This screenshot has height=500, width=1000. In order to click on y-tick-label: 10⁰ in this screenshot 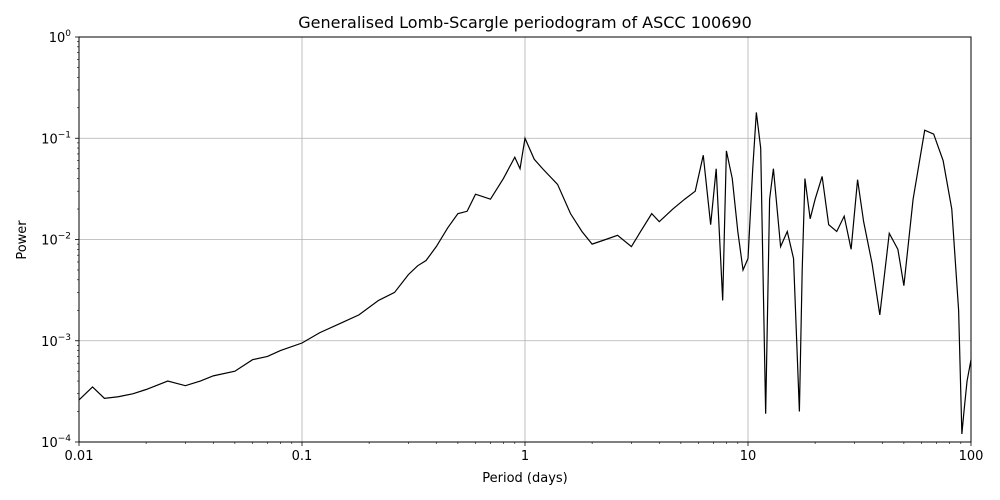, I will do `click(60, 37)`.